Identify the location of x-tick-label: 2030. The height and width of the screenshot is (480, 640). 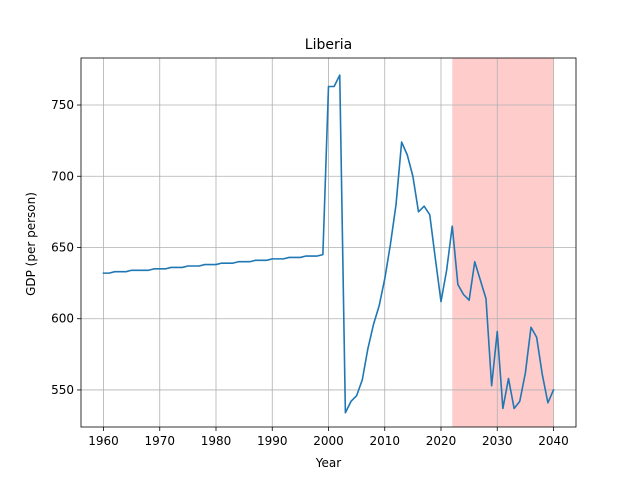
(497, 441).